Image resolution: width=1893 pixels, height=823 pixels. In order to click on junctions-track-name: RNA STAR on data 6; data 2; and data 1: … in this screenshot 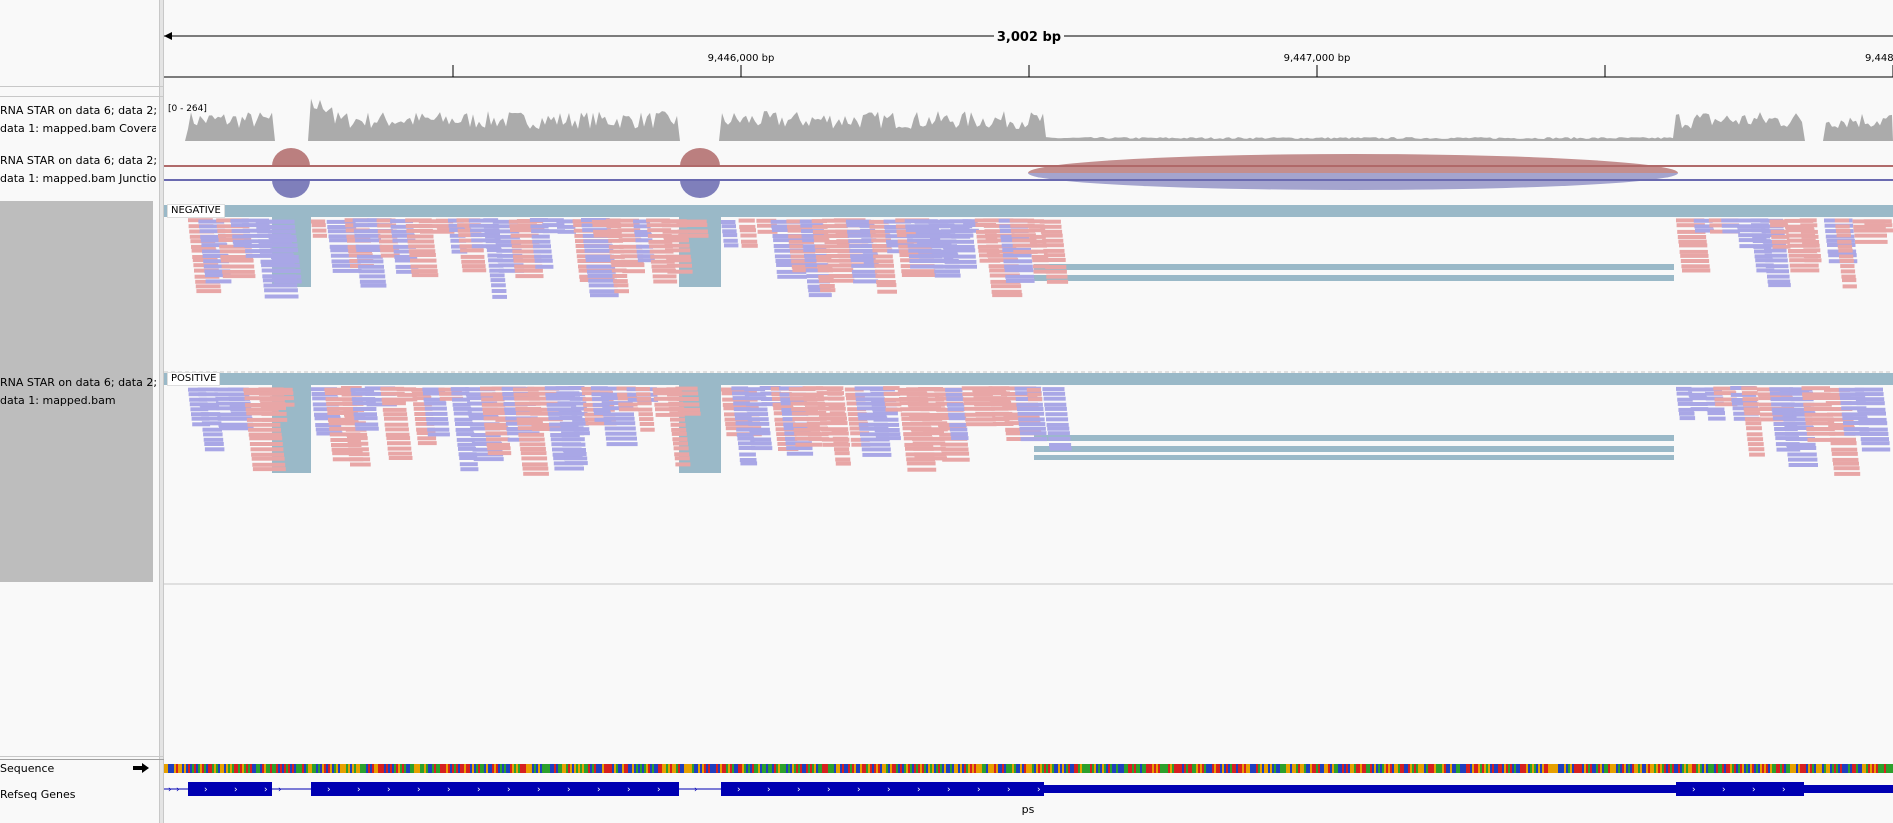, I will do `click(78, 170)`.